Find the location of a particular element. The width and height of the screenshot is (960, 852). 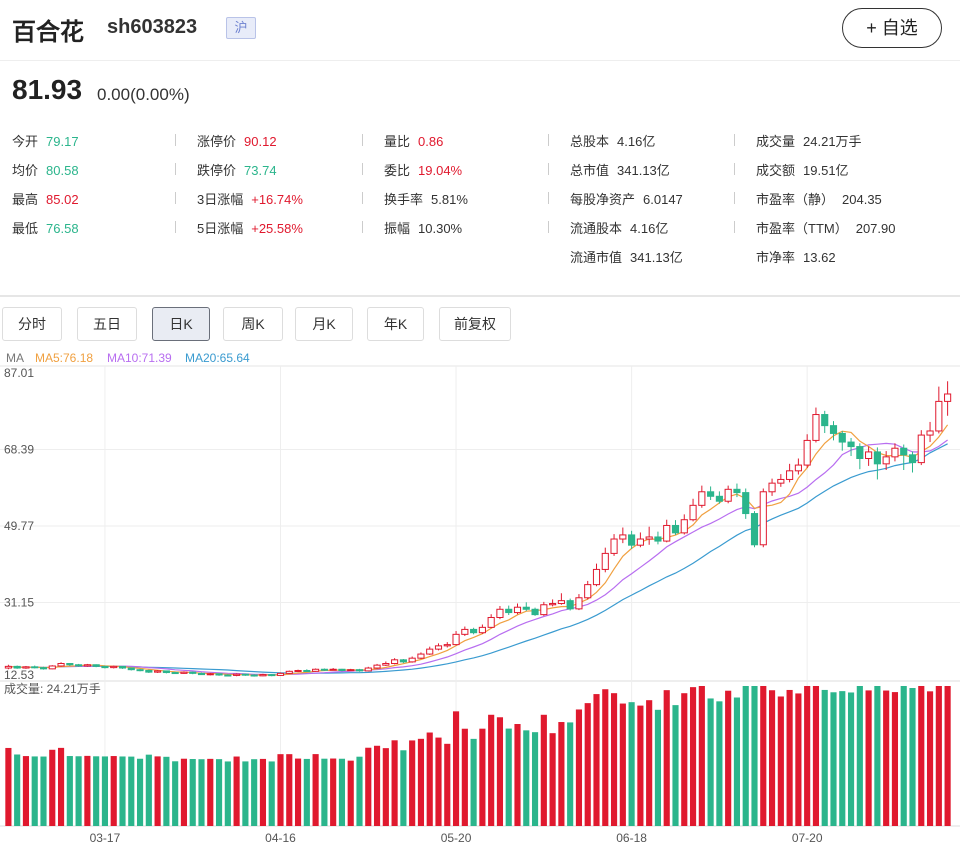

tab-4: 月K is located at coordinates (324, 324).